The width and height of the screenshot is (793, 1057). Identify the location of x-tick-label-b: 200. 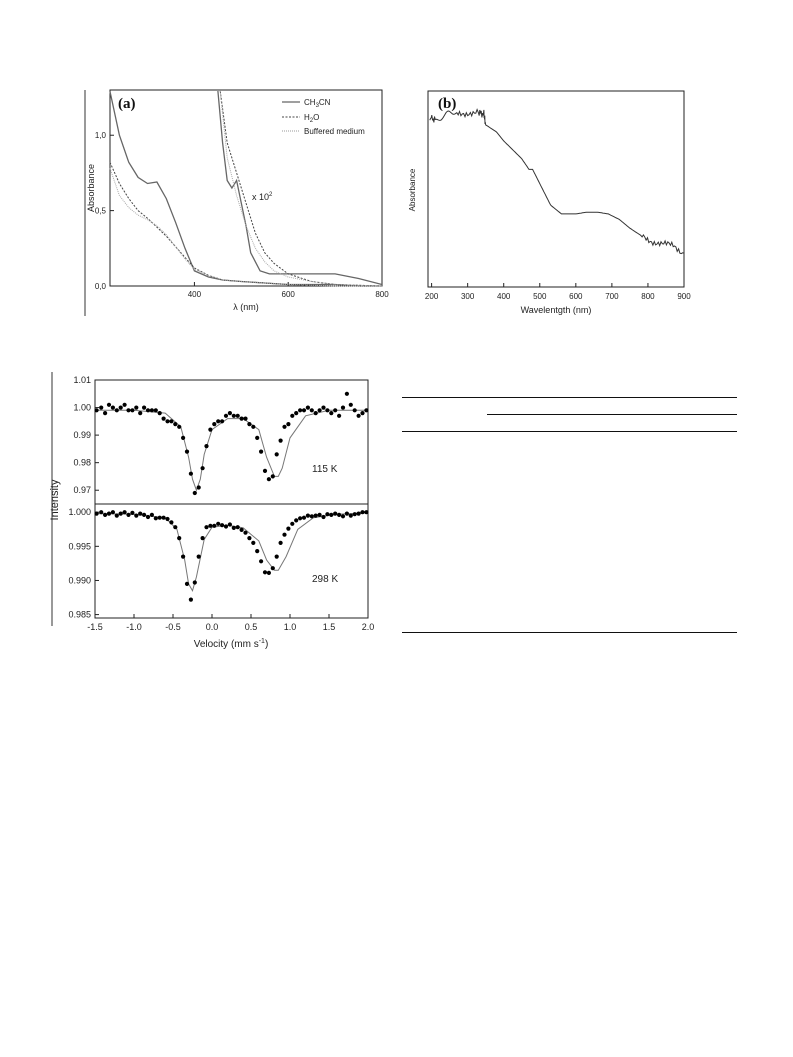
(432, 296).